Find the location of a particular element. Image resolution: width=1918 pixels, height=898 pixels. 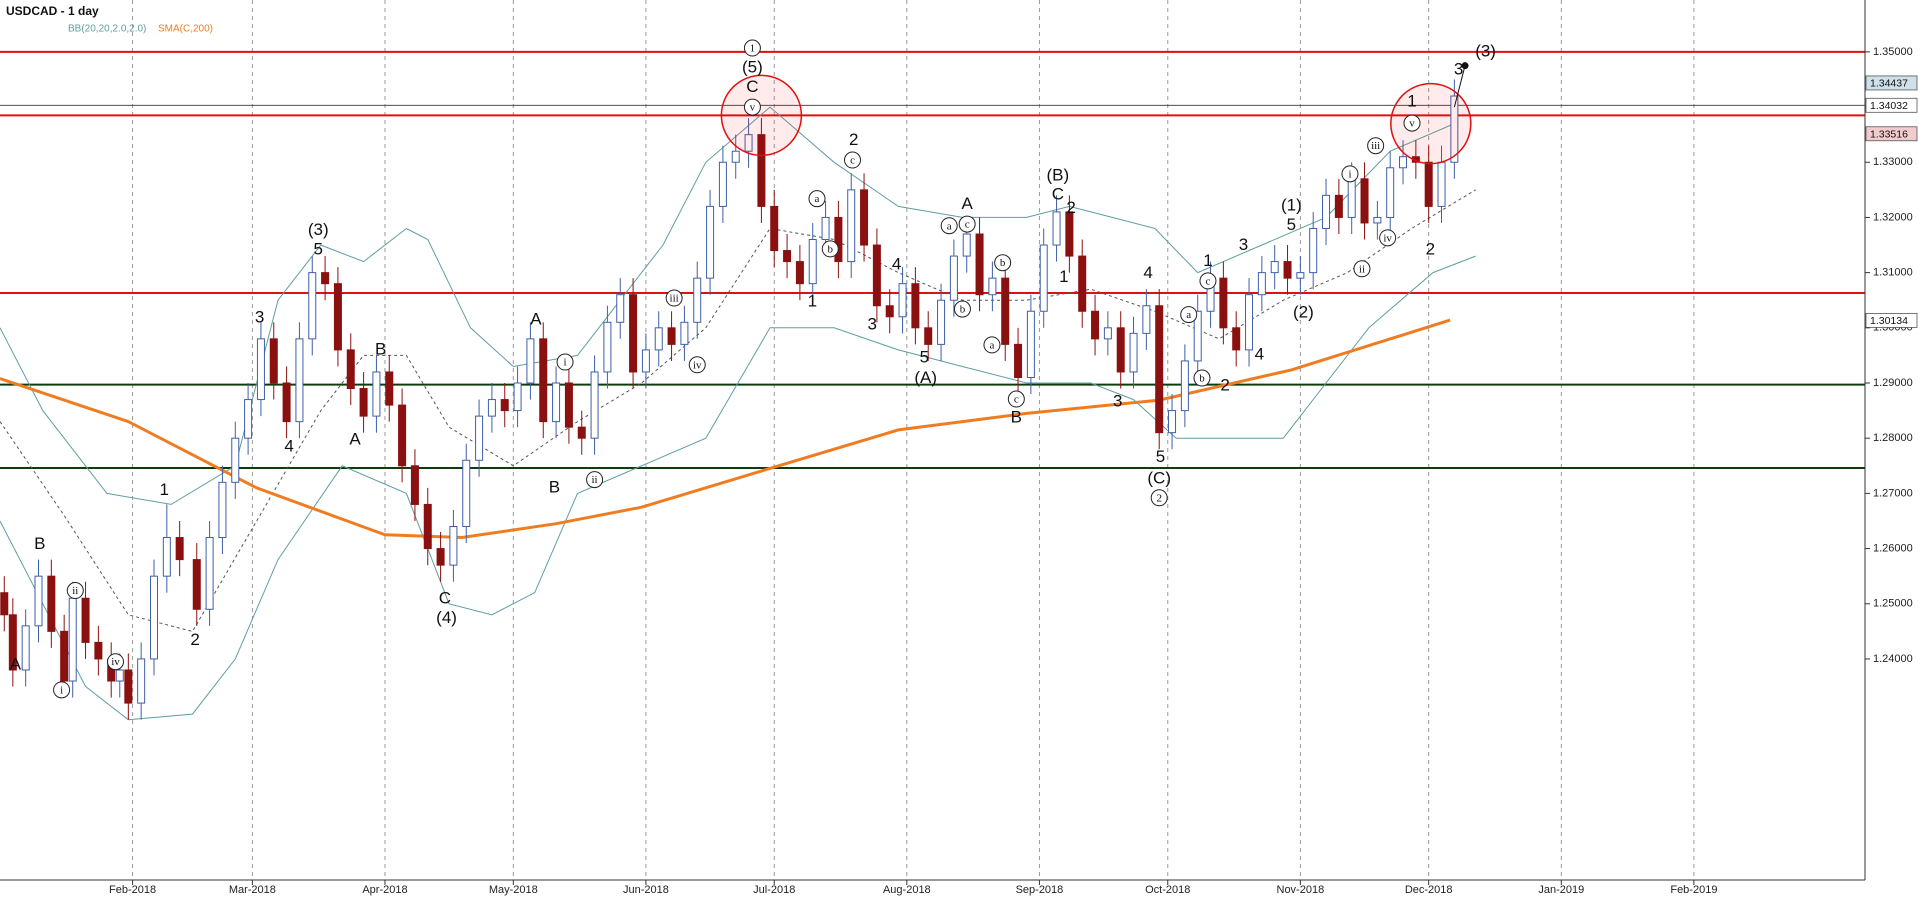

x-tick-label: Feb-2019 is located at coordinates (1693, 890).